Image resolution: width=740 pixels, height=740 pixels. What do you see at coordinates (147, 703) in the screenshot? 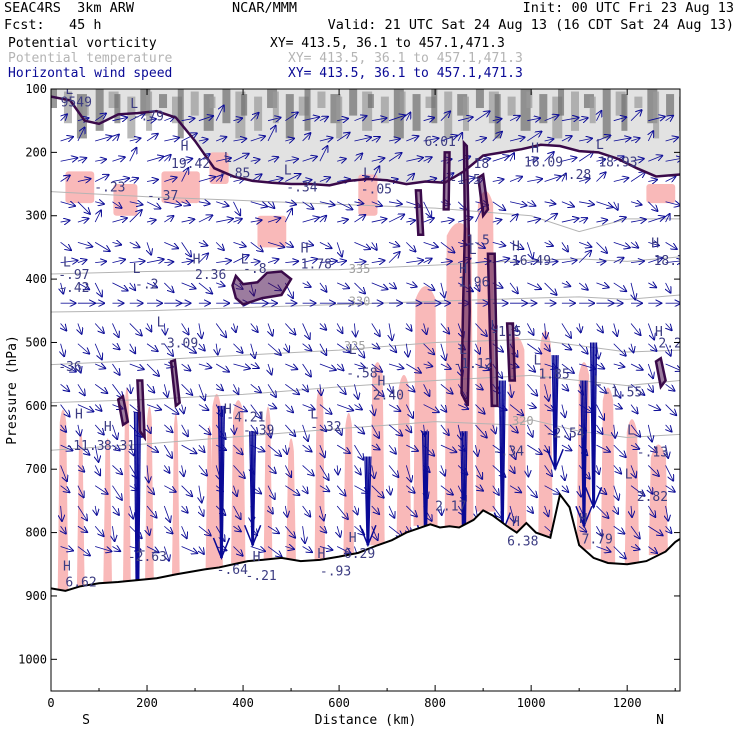
I see `x-tick-label: 200` at bounding box center [147, 703].